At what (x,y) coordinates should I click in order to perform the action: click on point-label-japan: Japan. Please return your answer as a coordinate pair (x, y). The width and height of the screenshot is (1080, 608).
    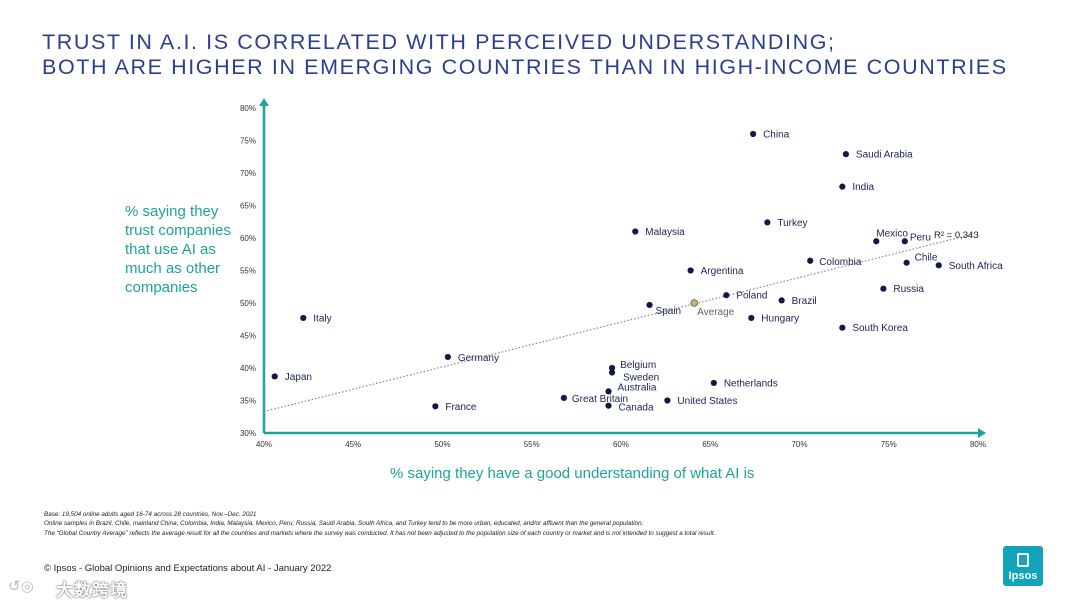
    Looking at the image, I should click on (298, 377).